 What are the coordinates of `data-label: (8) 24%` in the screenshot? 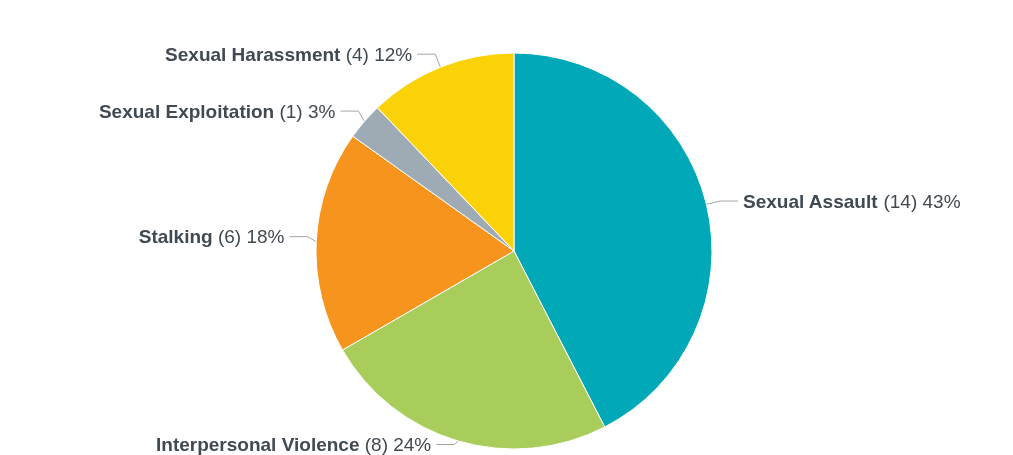 It's located at (395, 444).